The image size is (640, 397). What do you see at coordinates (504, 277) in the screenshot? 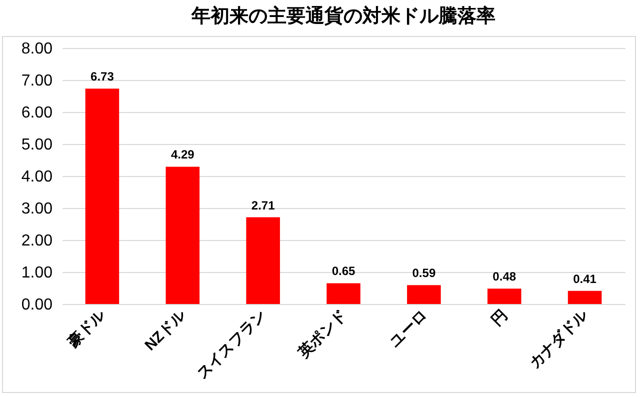
I see `data-label: 0.48` at bounding box center [504, 277].